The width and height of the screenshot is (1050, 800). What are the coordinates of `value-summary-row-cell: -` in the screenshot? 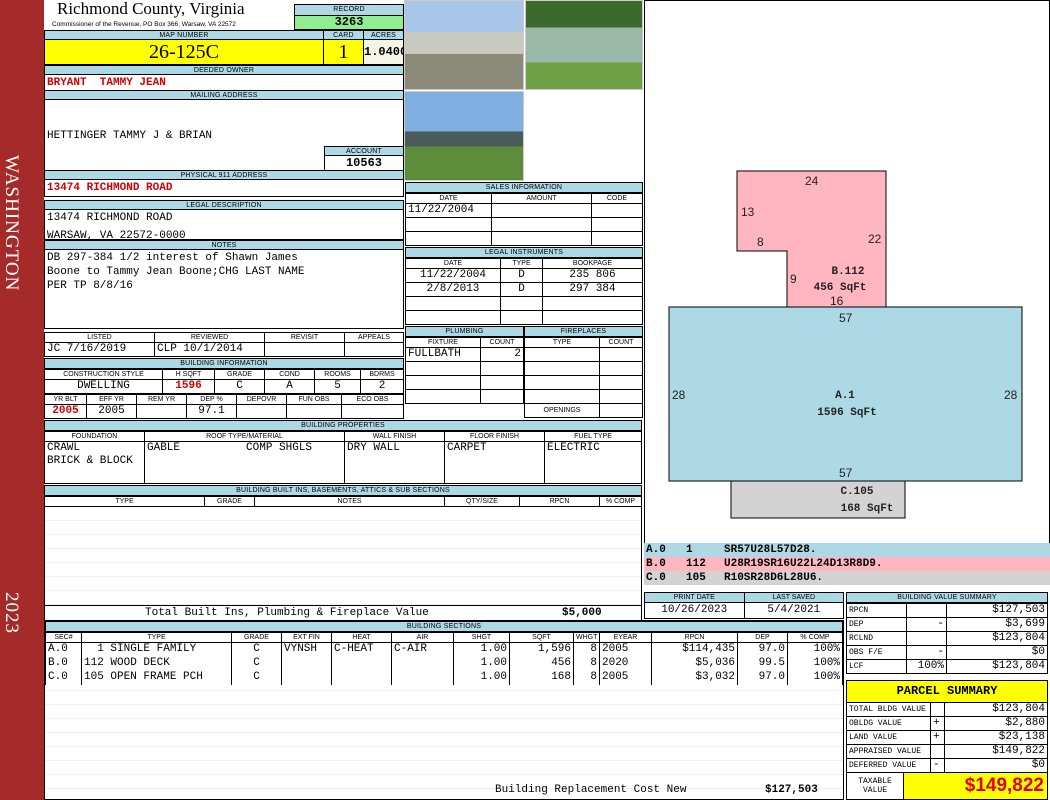 It's located at (926, 624).